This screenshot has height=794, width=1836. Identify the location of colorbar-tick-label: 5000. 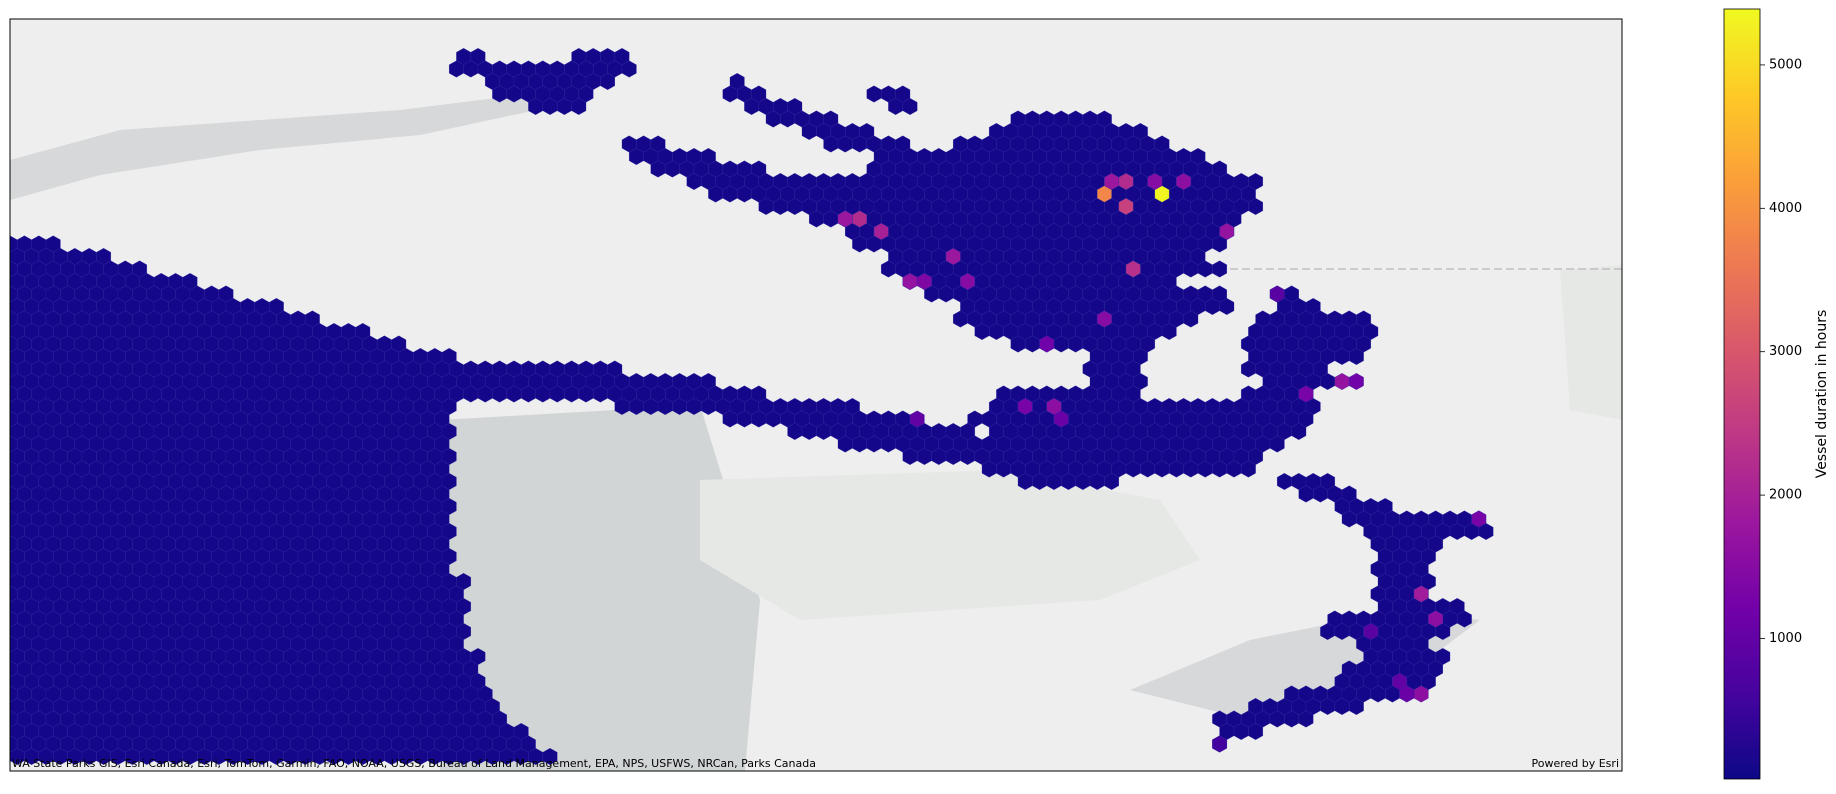
(1785, 64).